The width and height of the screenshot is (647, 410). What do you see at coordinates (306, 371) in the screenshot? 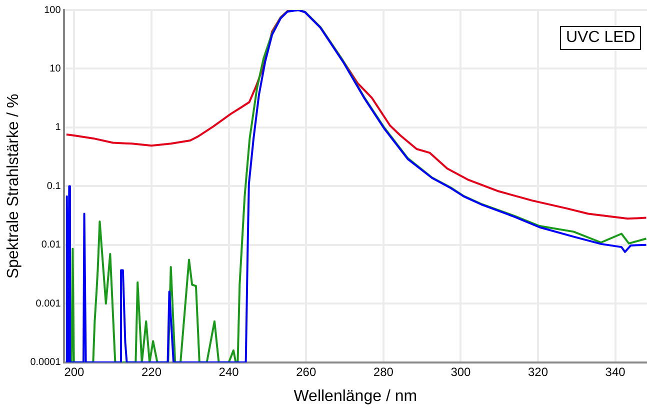
I see `x-tick-label: 260` at bounding box center [306, 371].